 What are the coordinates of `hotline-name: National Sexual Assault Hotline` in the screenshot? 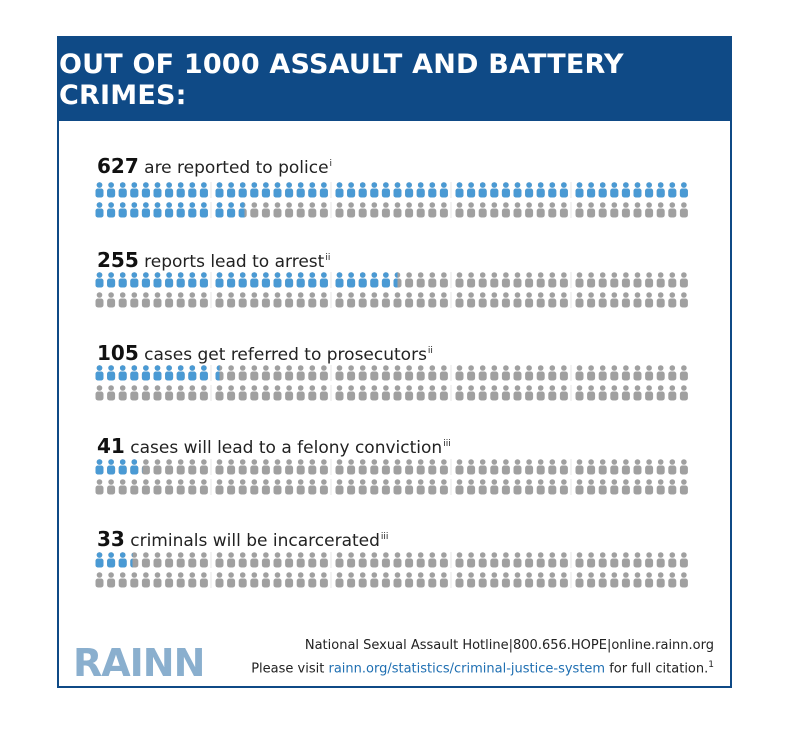 It's located at (406, 645).